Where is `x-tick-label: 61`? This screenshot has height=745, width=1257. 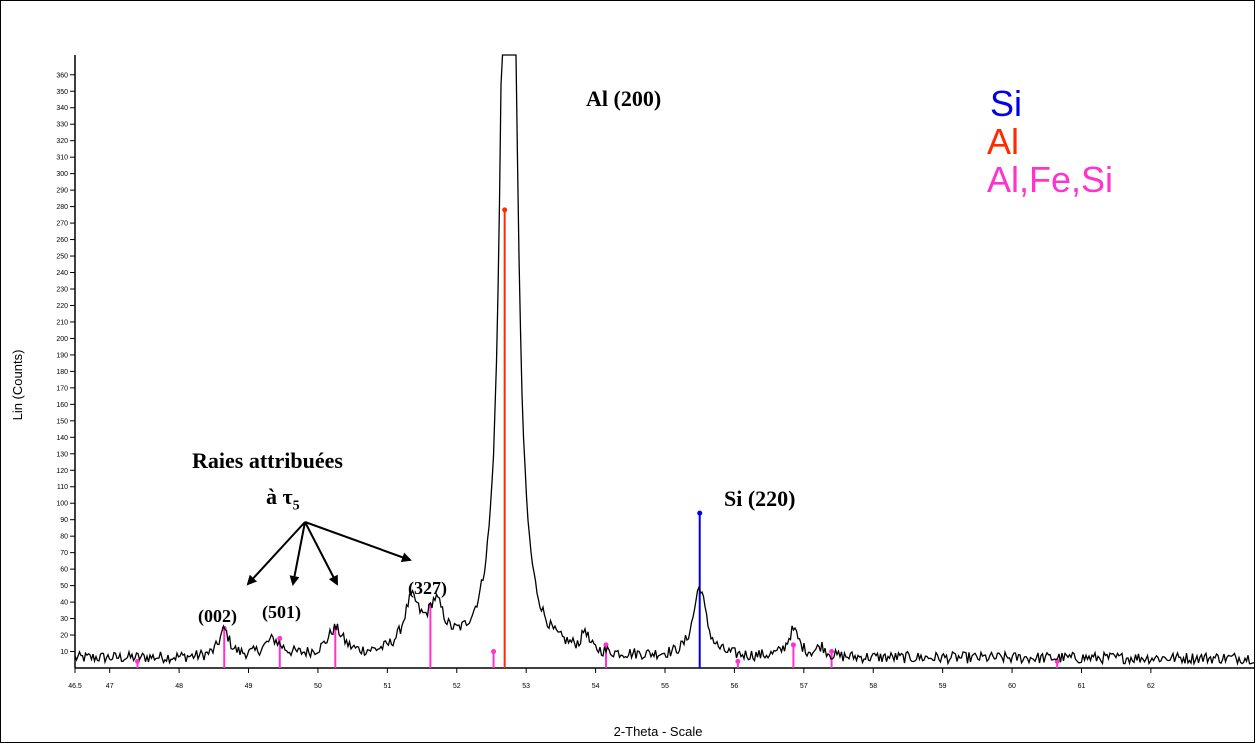
x-tick-label: 61 is located at coordinates (1082, 686).